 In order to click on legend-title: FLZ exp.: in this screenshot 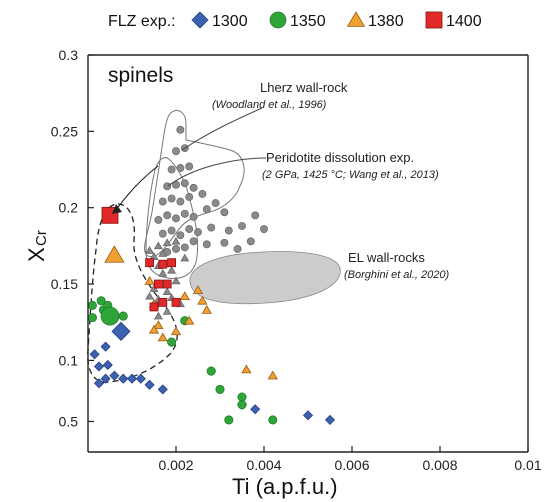, I will do `click(142, 21)`.